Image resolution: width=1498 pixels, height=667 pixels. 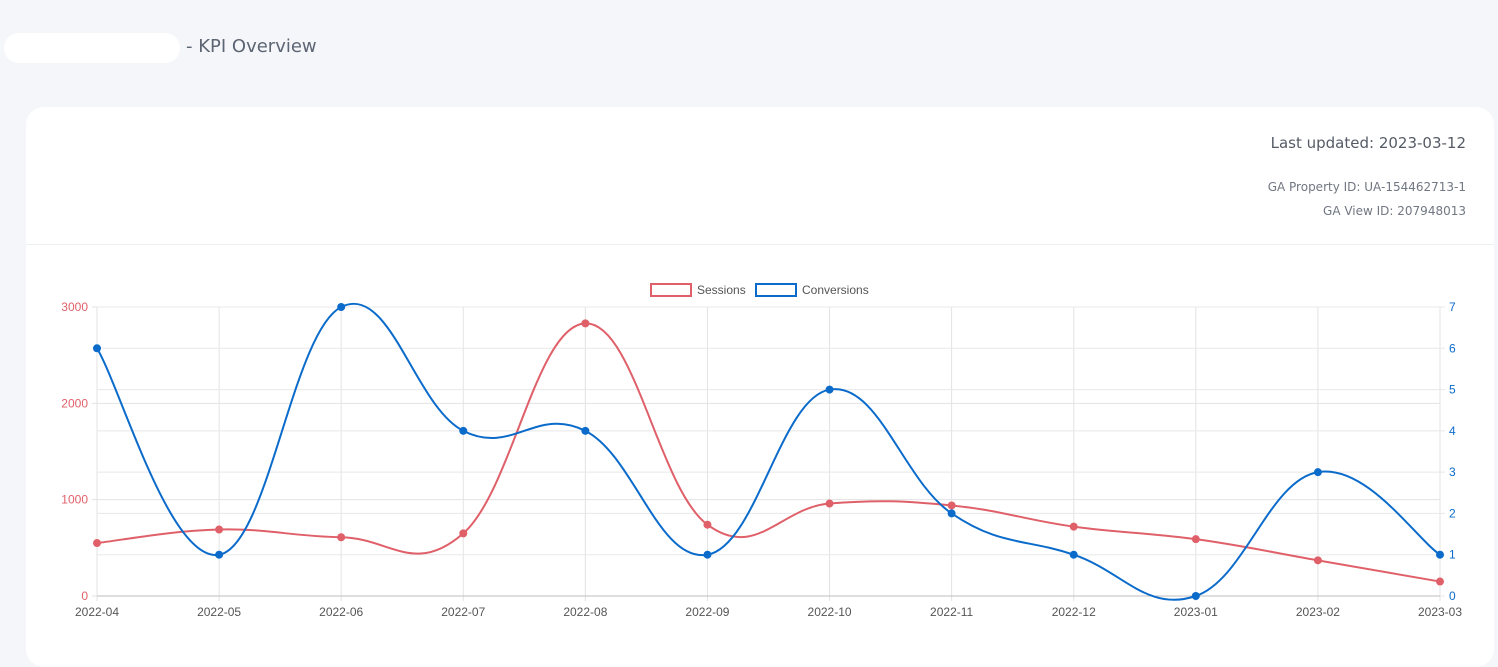 I want to click on y-right-tick-label: 7, so click(x=1452, y=307).